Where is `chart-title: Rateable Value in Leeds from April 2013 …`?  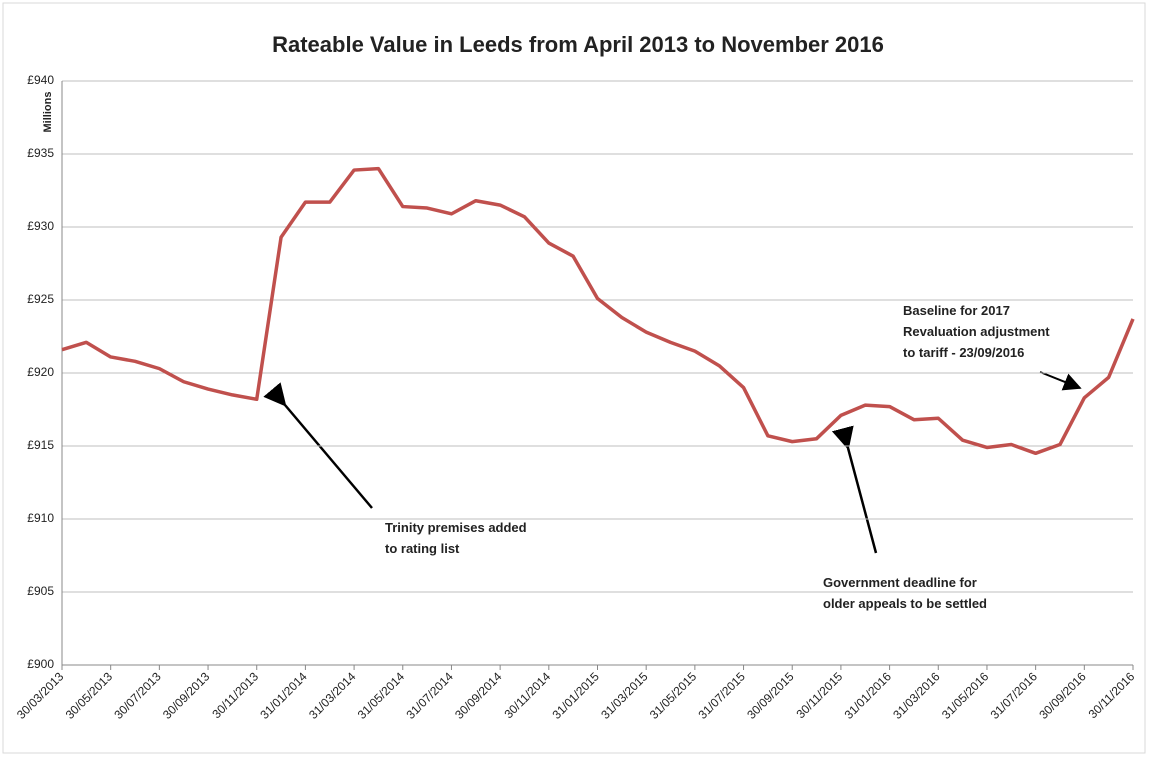
chart-title: Rateable Value in Leeds from April 2013 … is located at coordinates (578, 44).